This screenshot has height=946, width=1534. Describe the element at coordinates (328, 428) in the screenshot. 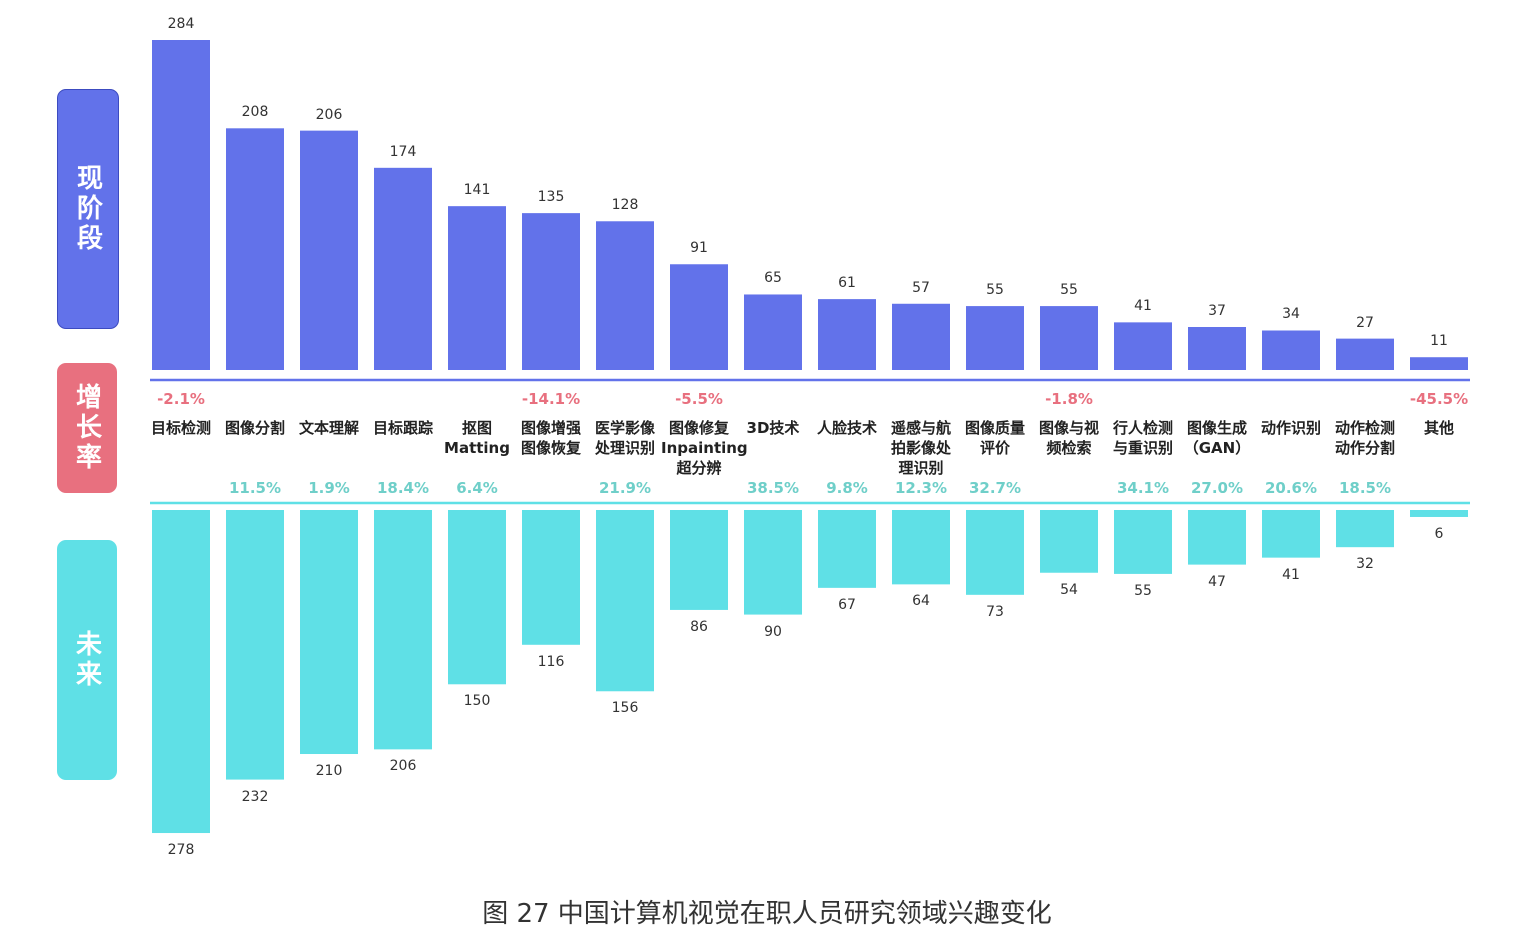

I see `category-label: 文本理解` at that location.